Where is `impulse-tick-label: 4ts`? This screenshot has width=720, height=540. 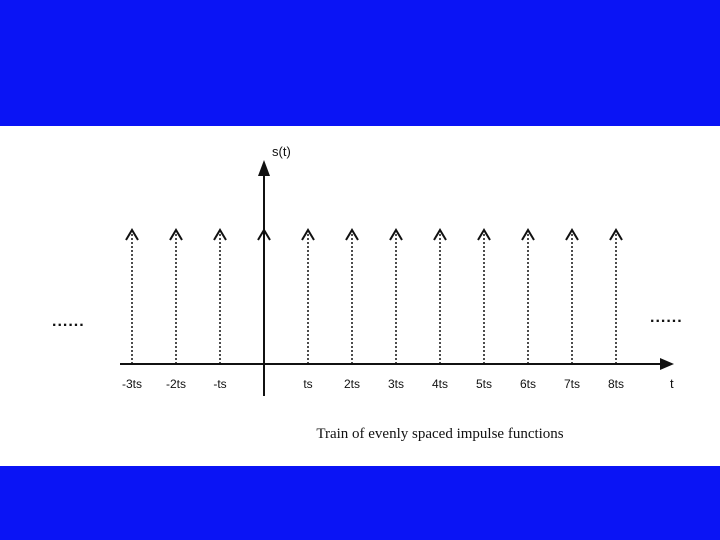
impulse-tick-label: 4ts is located at coordinates (440, 384).